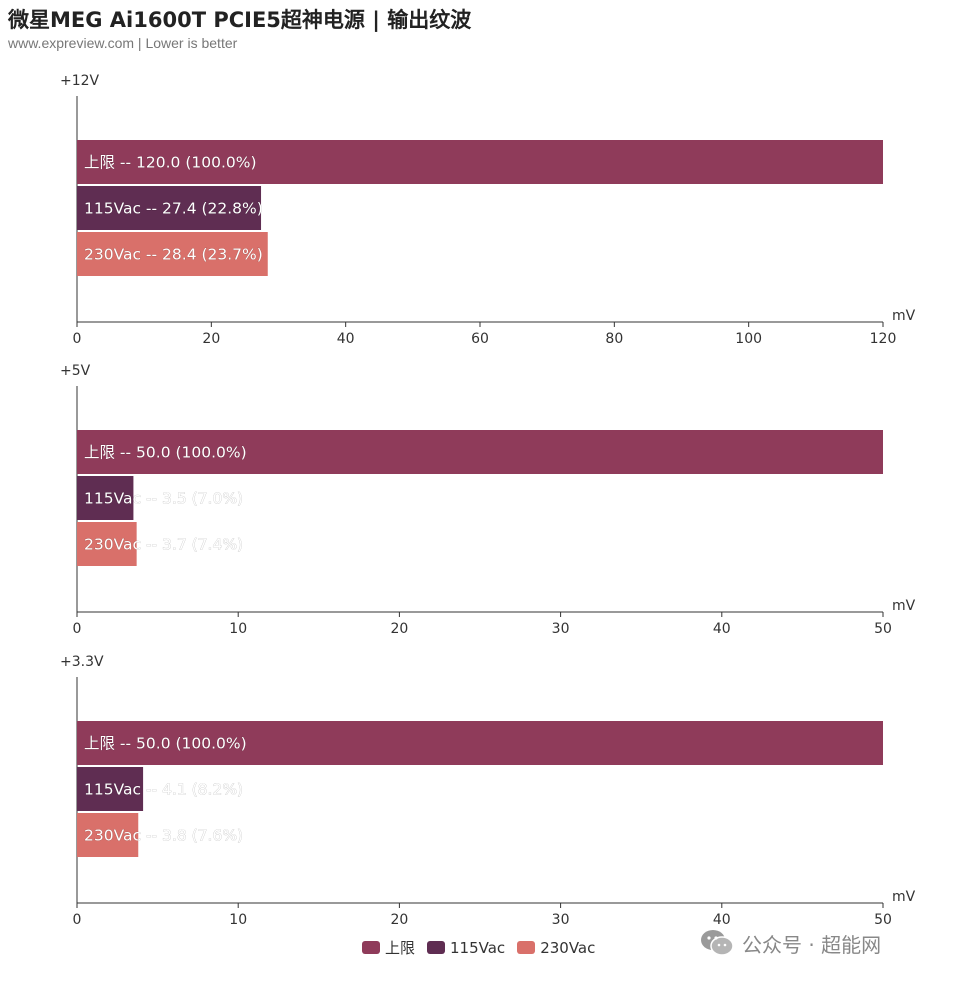 The height and width of the screenshot is (983, 960). I want to click on legend-label-230vac: 230Vac, so click(568, 947).